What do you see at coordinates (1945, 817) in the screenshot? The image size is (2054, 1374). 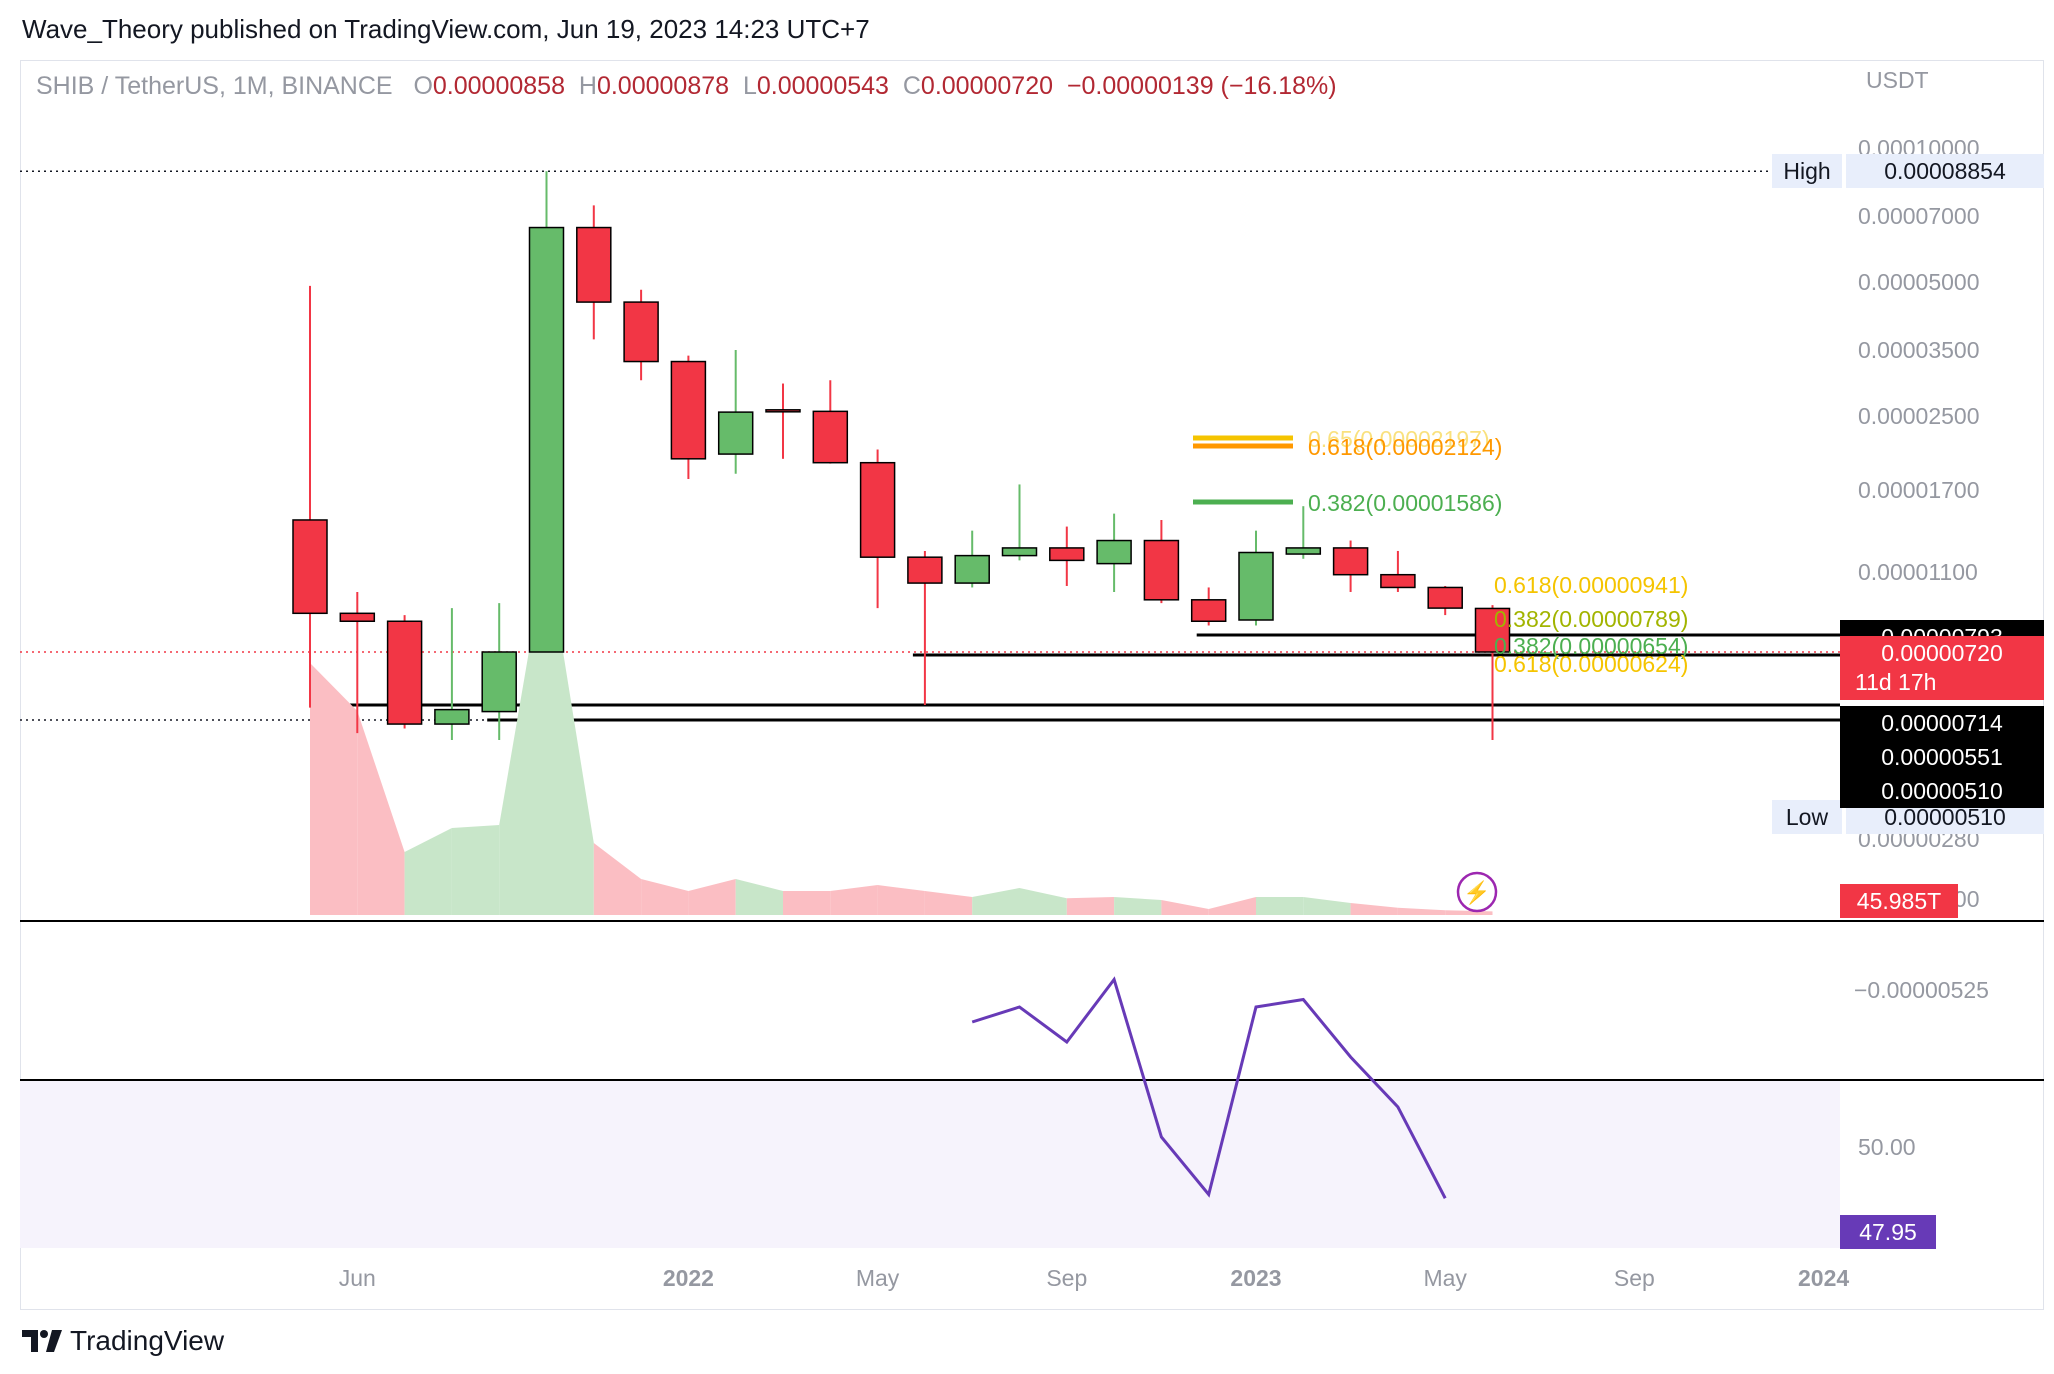 I see `low-value-label: 0.00000510` at bounding box center [1945, 817].